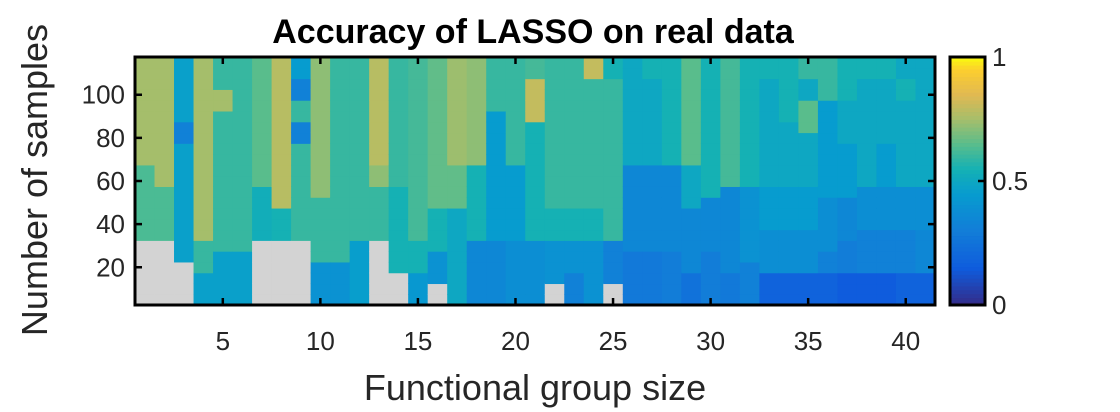  What do you see at coordinates (110, 224) in the screenshot?
I see `y-tick-label: 40` at bounding box center [110, 224].